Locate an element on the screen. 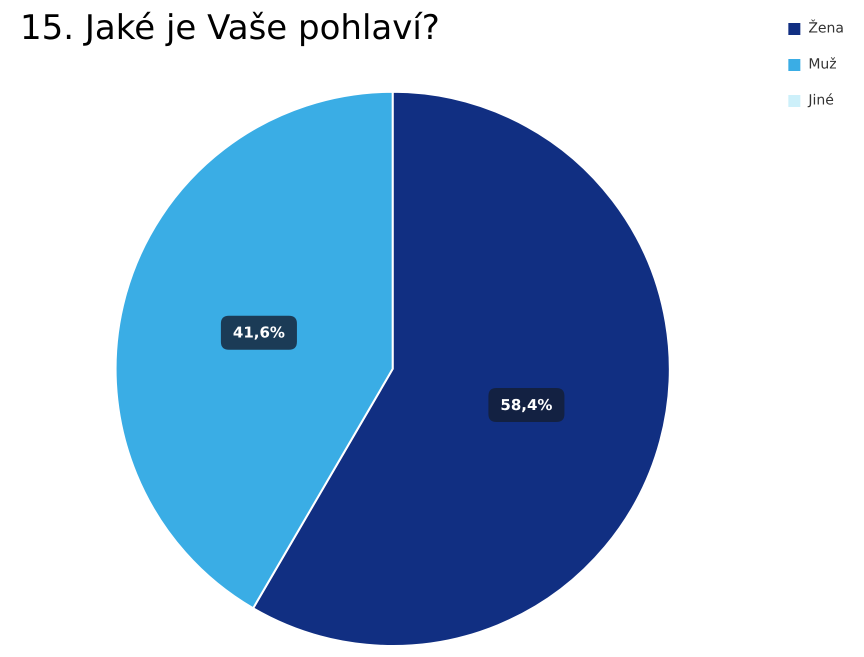  data-label: 58,4% is located at coordinates (526, 405).